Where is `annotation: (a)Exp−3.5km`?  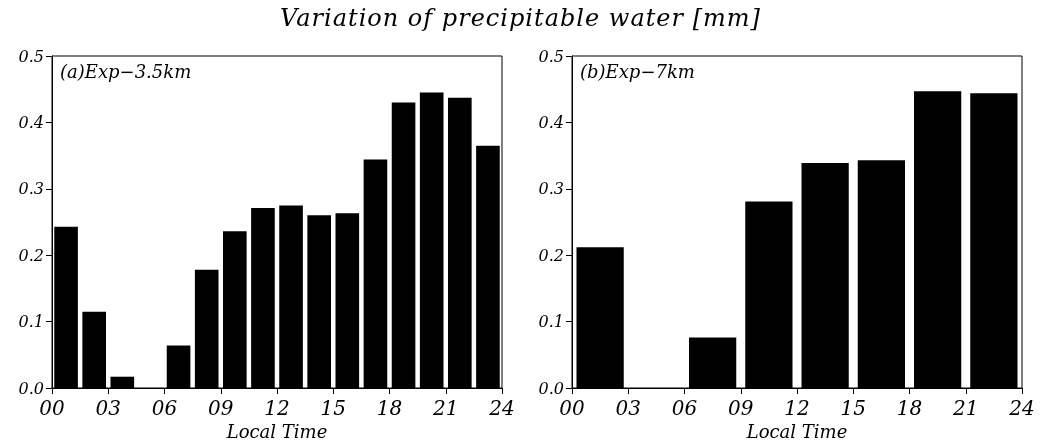 annotation: (a)Exp−3.5km is located at coordinates (126, 71).